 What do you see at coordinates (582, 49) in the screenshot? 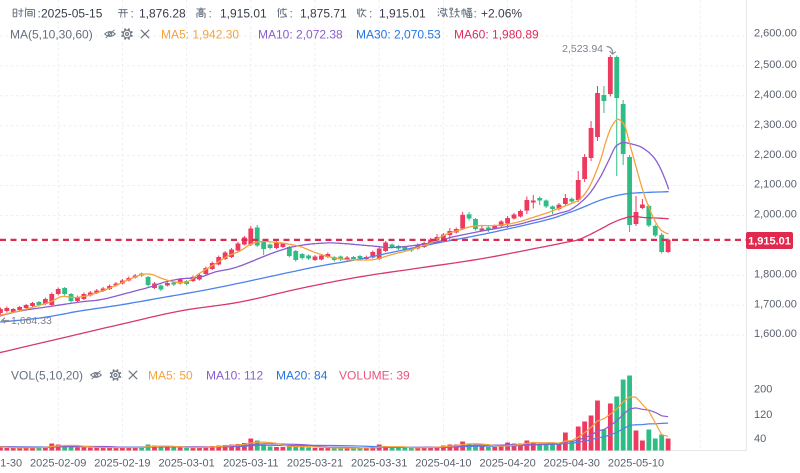
I see `svg-text: 2,523.94` at bounding box center [582, 49].